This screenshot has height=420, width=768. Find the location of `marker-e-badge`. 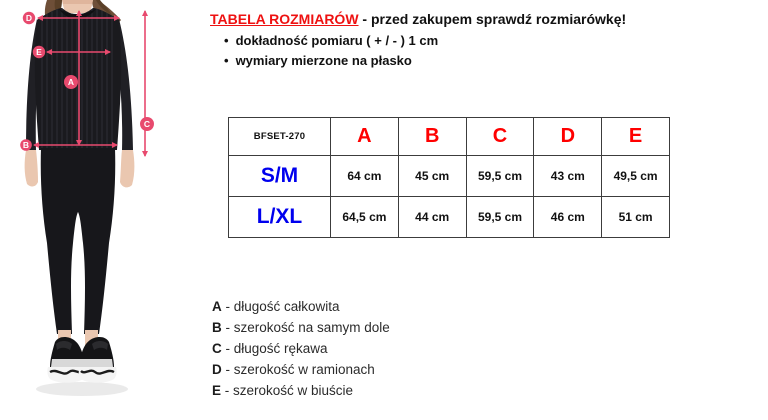

marker-e-badge is located at coordinates (39, 52).